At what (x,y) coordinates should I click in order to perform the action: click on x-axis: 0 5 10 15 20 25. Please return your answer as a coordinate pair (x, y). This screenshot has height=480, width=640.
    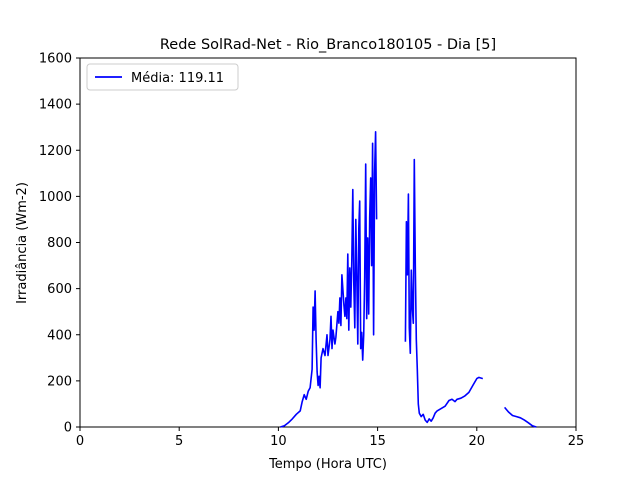
    Looking at the image, I should click on (330, 438).